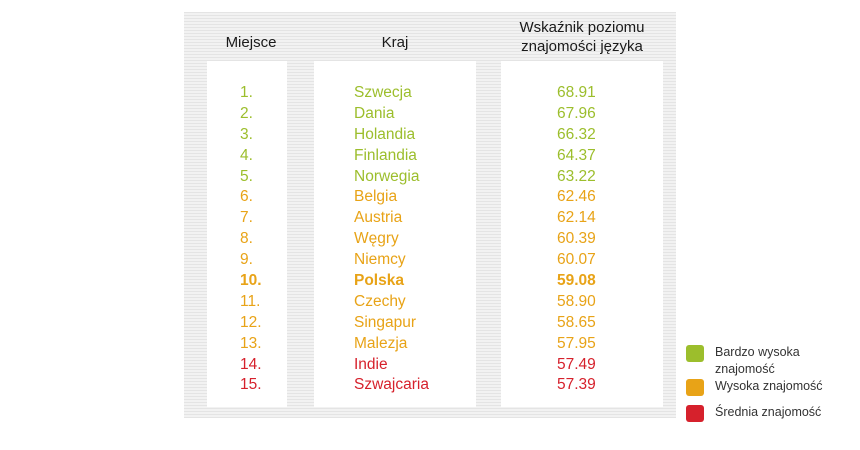  I want to click on header-value-line2: znajomości języka, so click(582, 46).